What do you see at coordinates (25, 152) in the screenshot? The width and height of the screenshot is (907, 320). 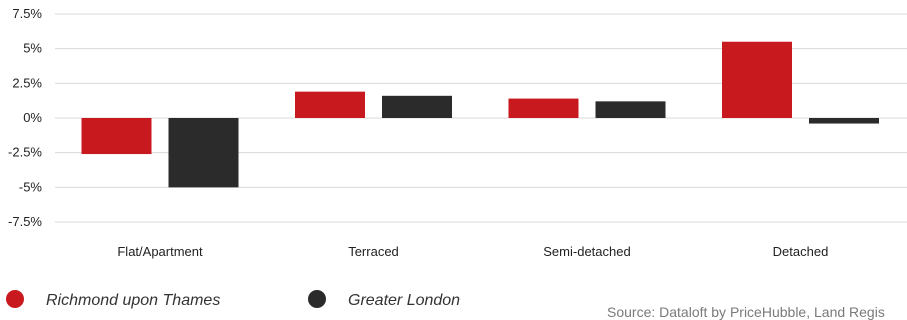 I see `y-tick-label: -2.5%` at bounding box center [25, 152].